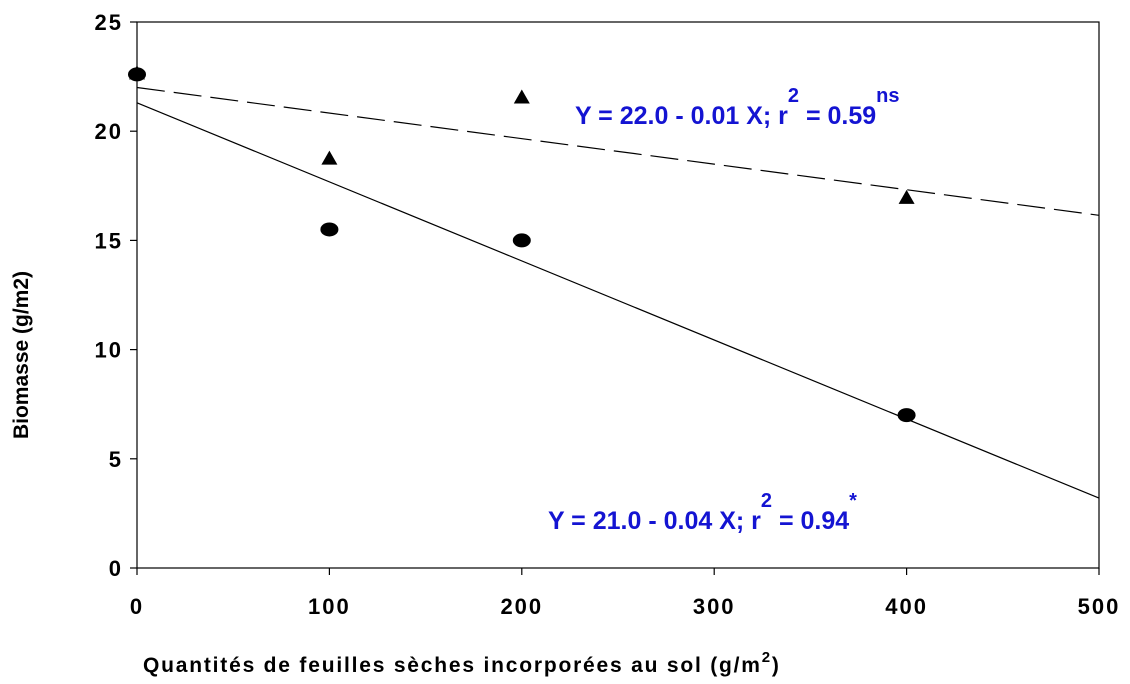 The width and height of the screenshot is (1130, 684). I want to click on y-tick-label: 20, so click(109, 131).